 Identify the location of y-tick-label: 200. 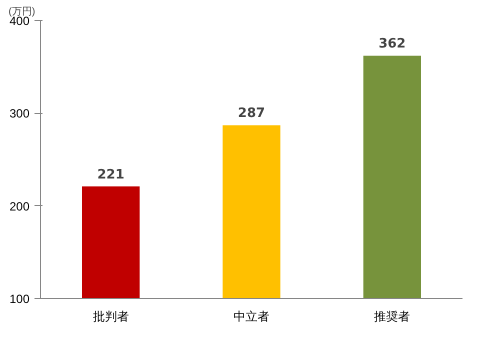
(19, 206).